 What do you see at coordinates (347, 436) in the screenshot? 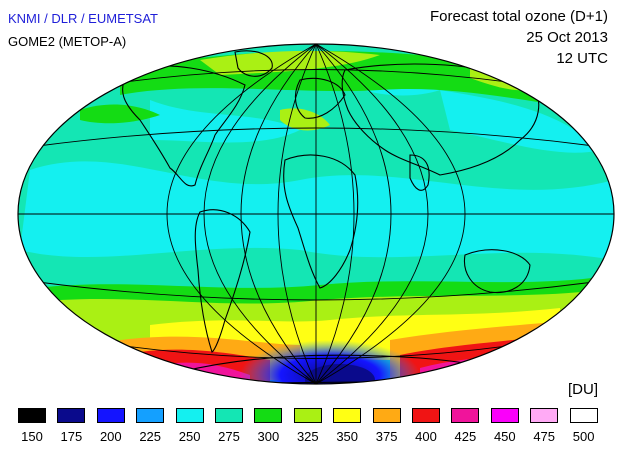
I see `legend-label-350: 350` at bounding box center [347, 436].